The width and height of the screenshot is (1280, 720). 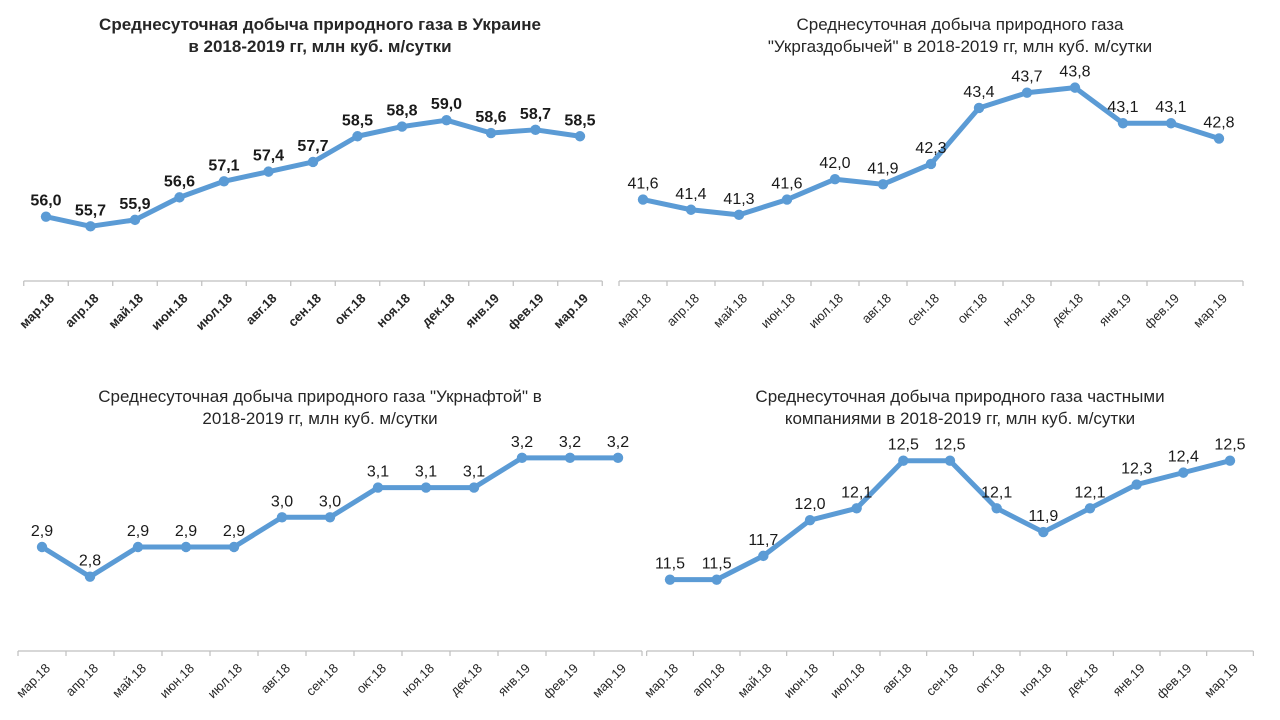 What do you see at coordinates (579, 120) in the screenshot?
I see `data-label: 58,5` at bounding box center [579, 120].